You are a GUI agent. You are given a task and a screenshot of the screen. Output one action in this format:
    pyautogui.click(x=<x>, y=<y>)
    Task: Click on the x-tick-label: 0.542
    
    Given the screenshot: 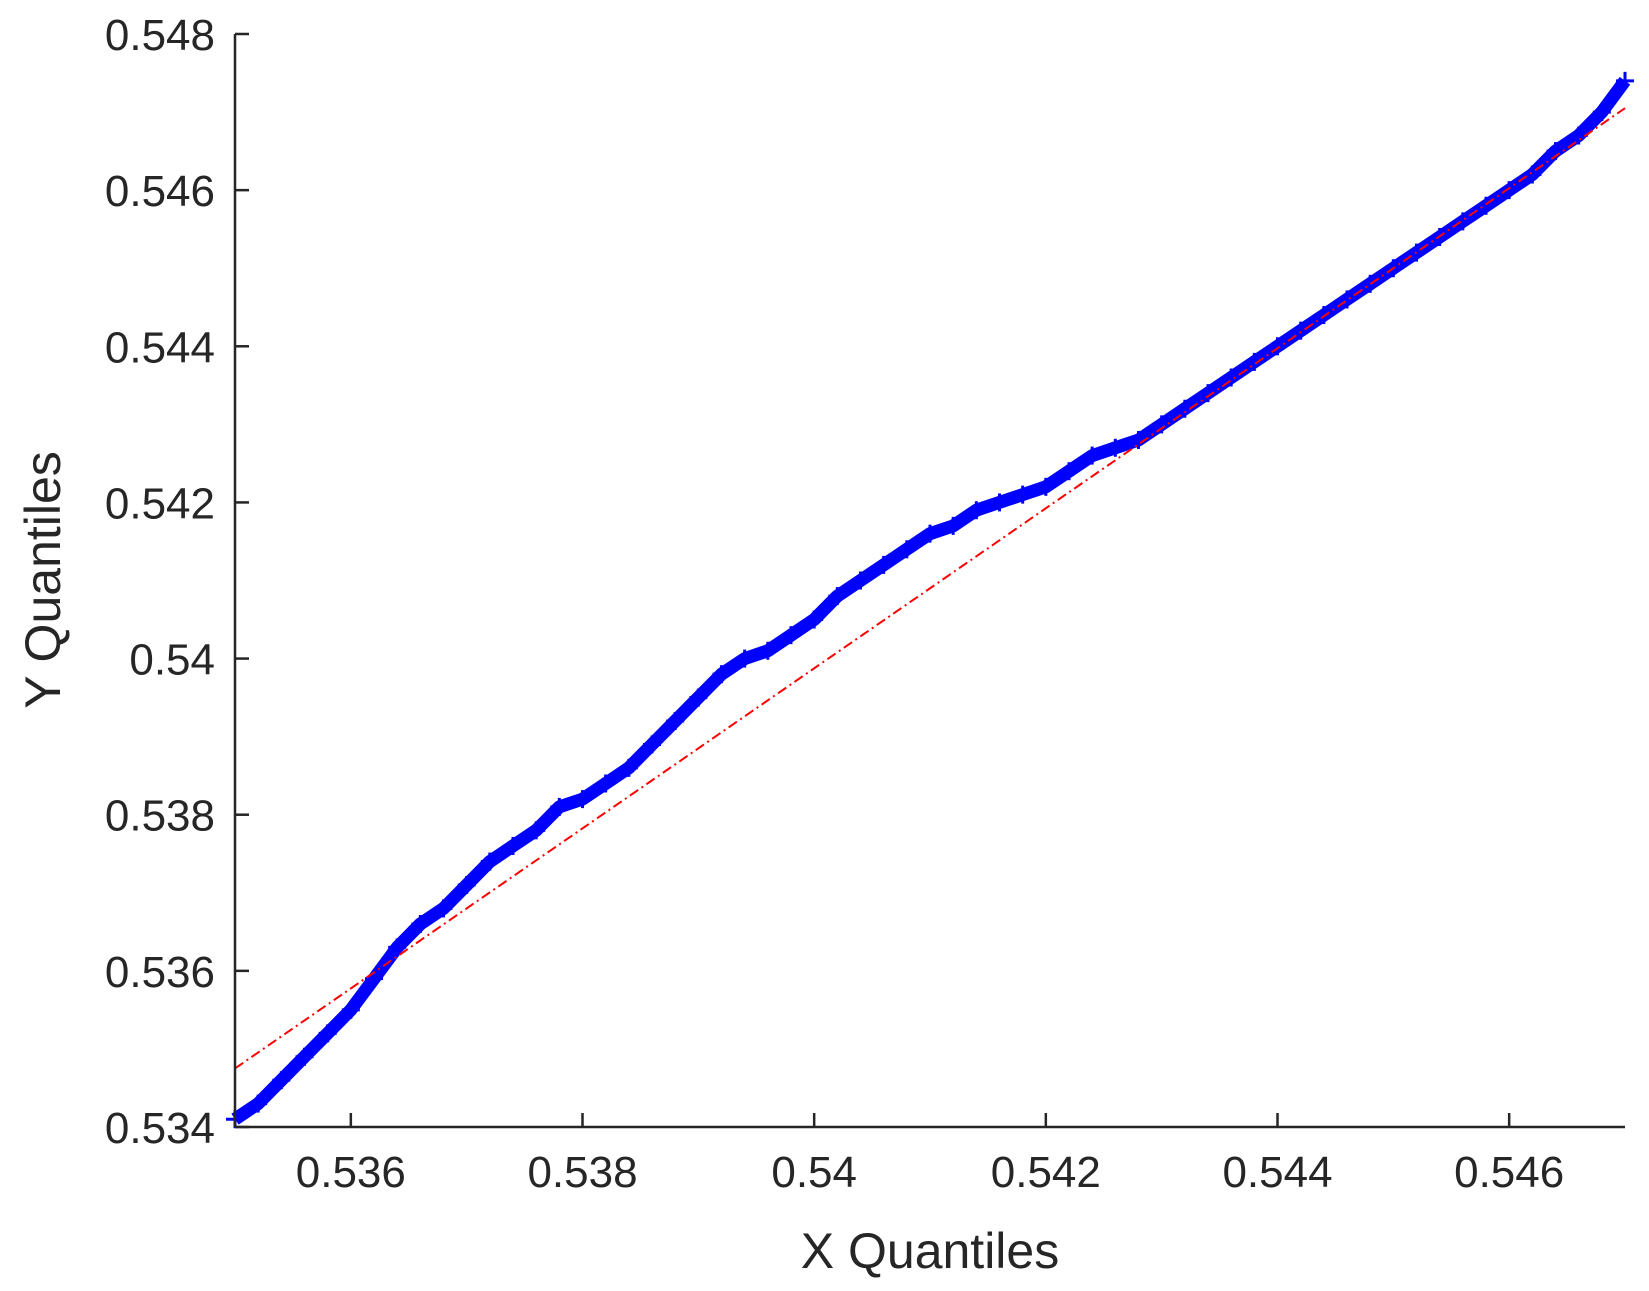 What is the action you would take?
    pyautogui.click(x=1046, y=1172)
    